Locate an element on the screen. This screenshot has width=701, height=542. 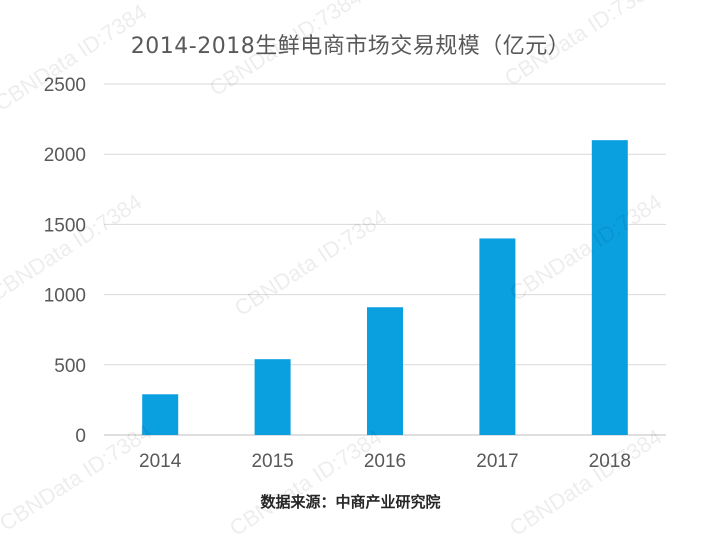
source-note: 数据来源：中商产业研究院 is located at coordinates (350, 502).